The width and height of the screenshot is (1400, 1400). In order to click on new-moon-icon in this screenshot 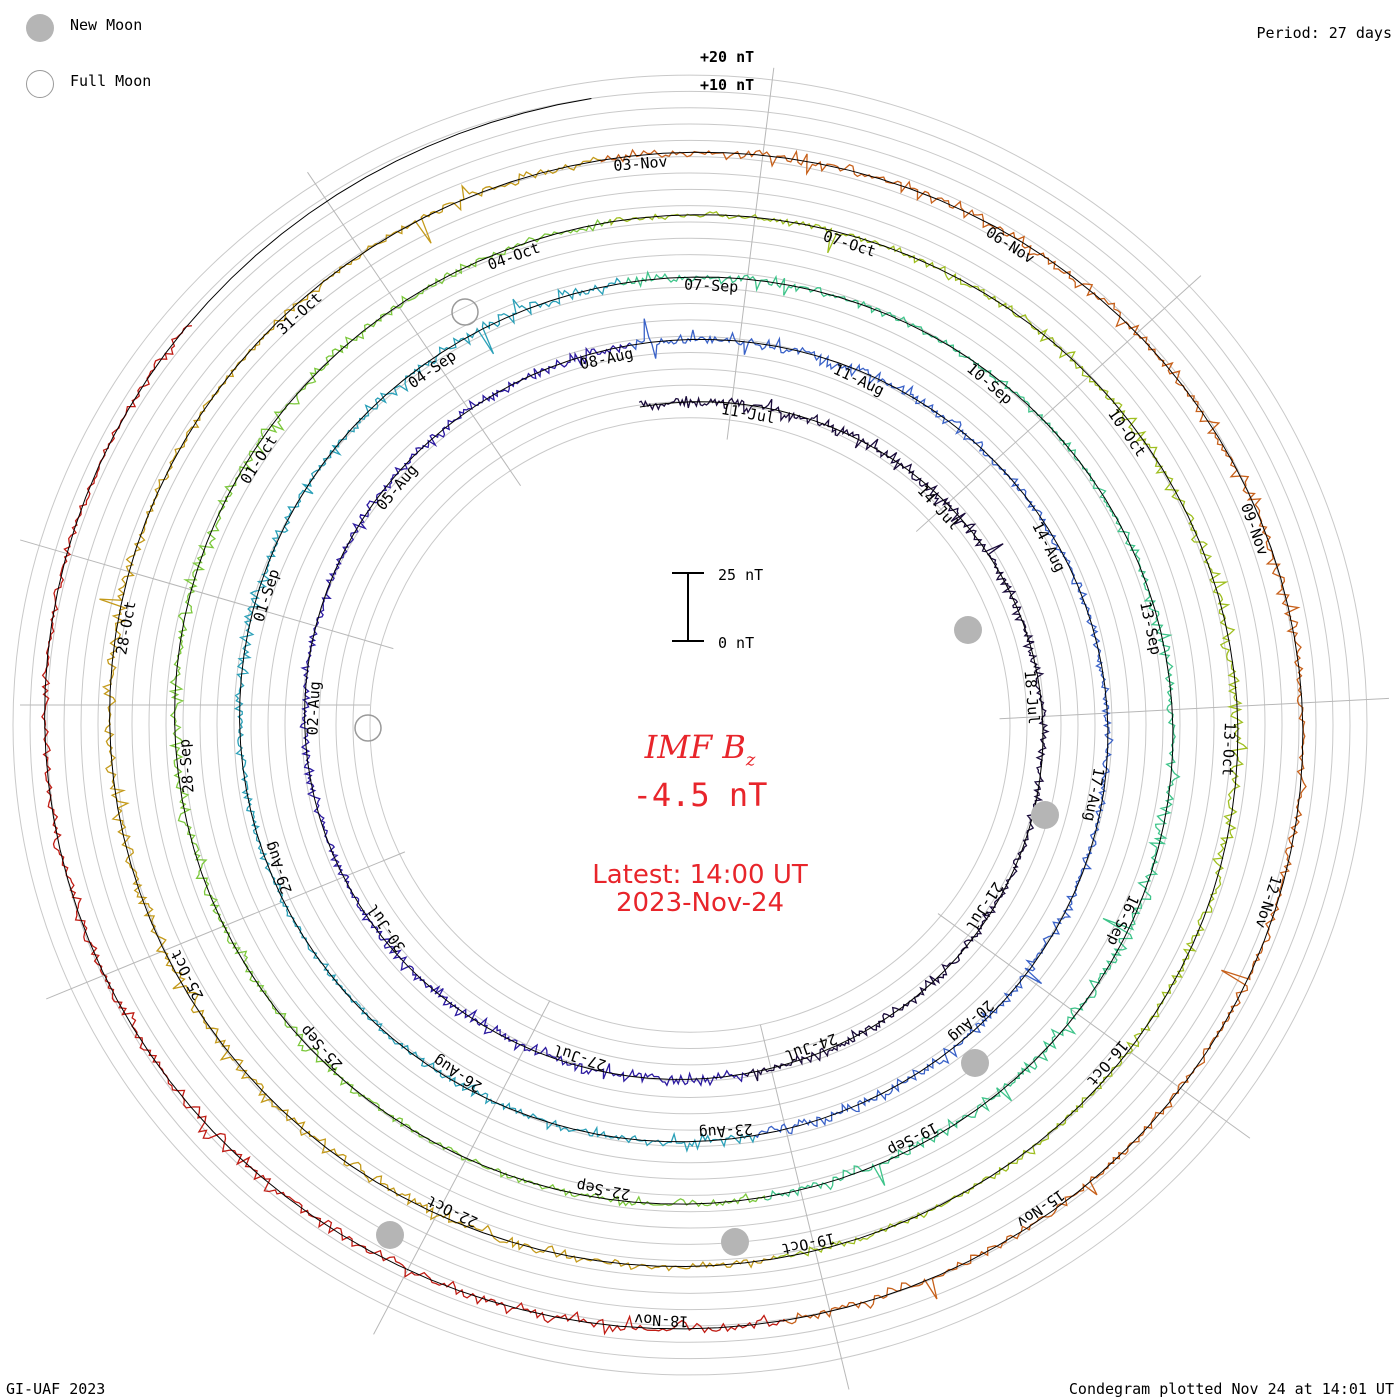, I will do `click(40, 28)`.